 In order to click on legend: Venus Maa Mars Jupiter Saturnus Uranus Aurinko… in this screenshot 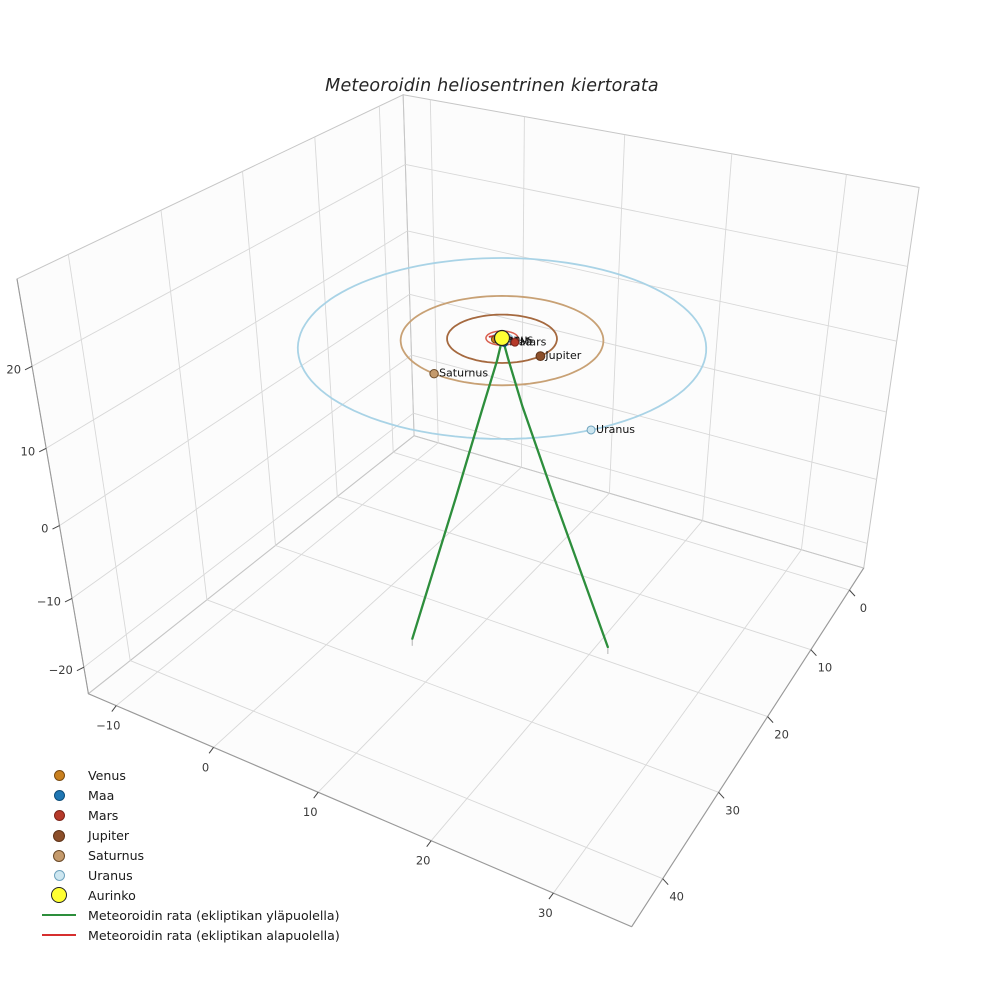, I will do `click(188, 855)`.